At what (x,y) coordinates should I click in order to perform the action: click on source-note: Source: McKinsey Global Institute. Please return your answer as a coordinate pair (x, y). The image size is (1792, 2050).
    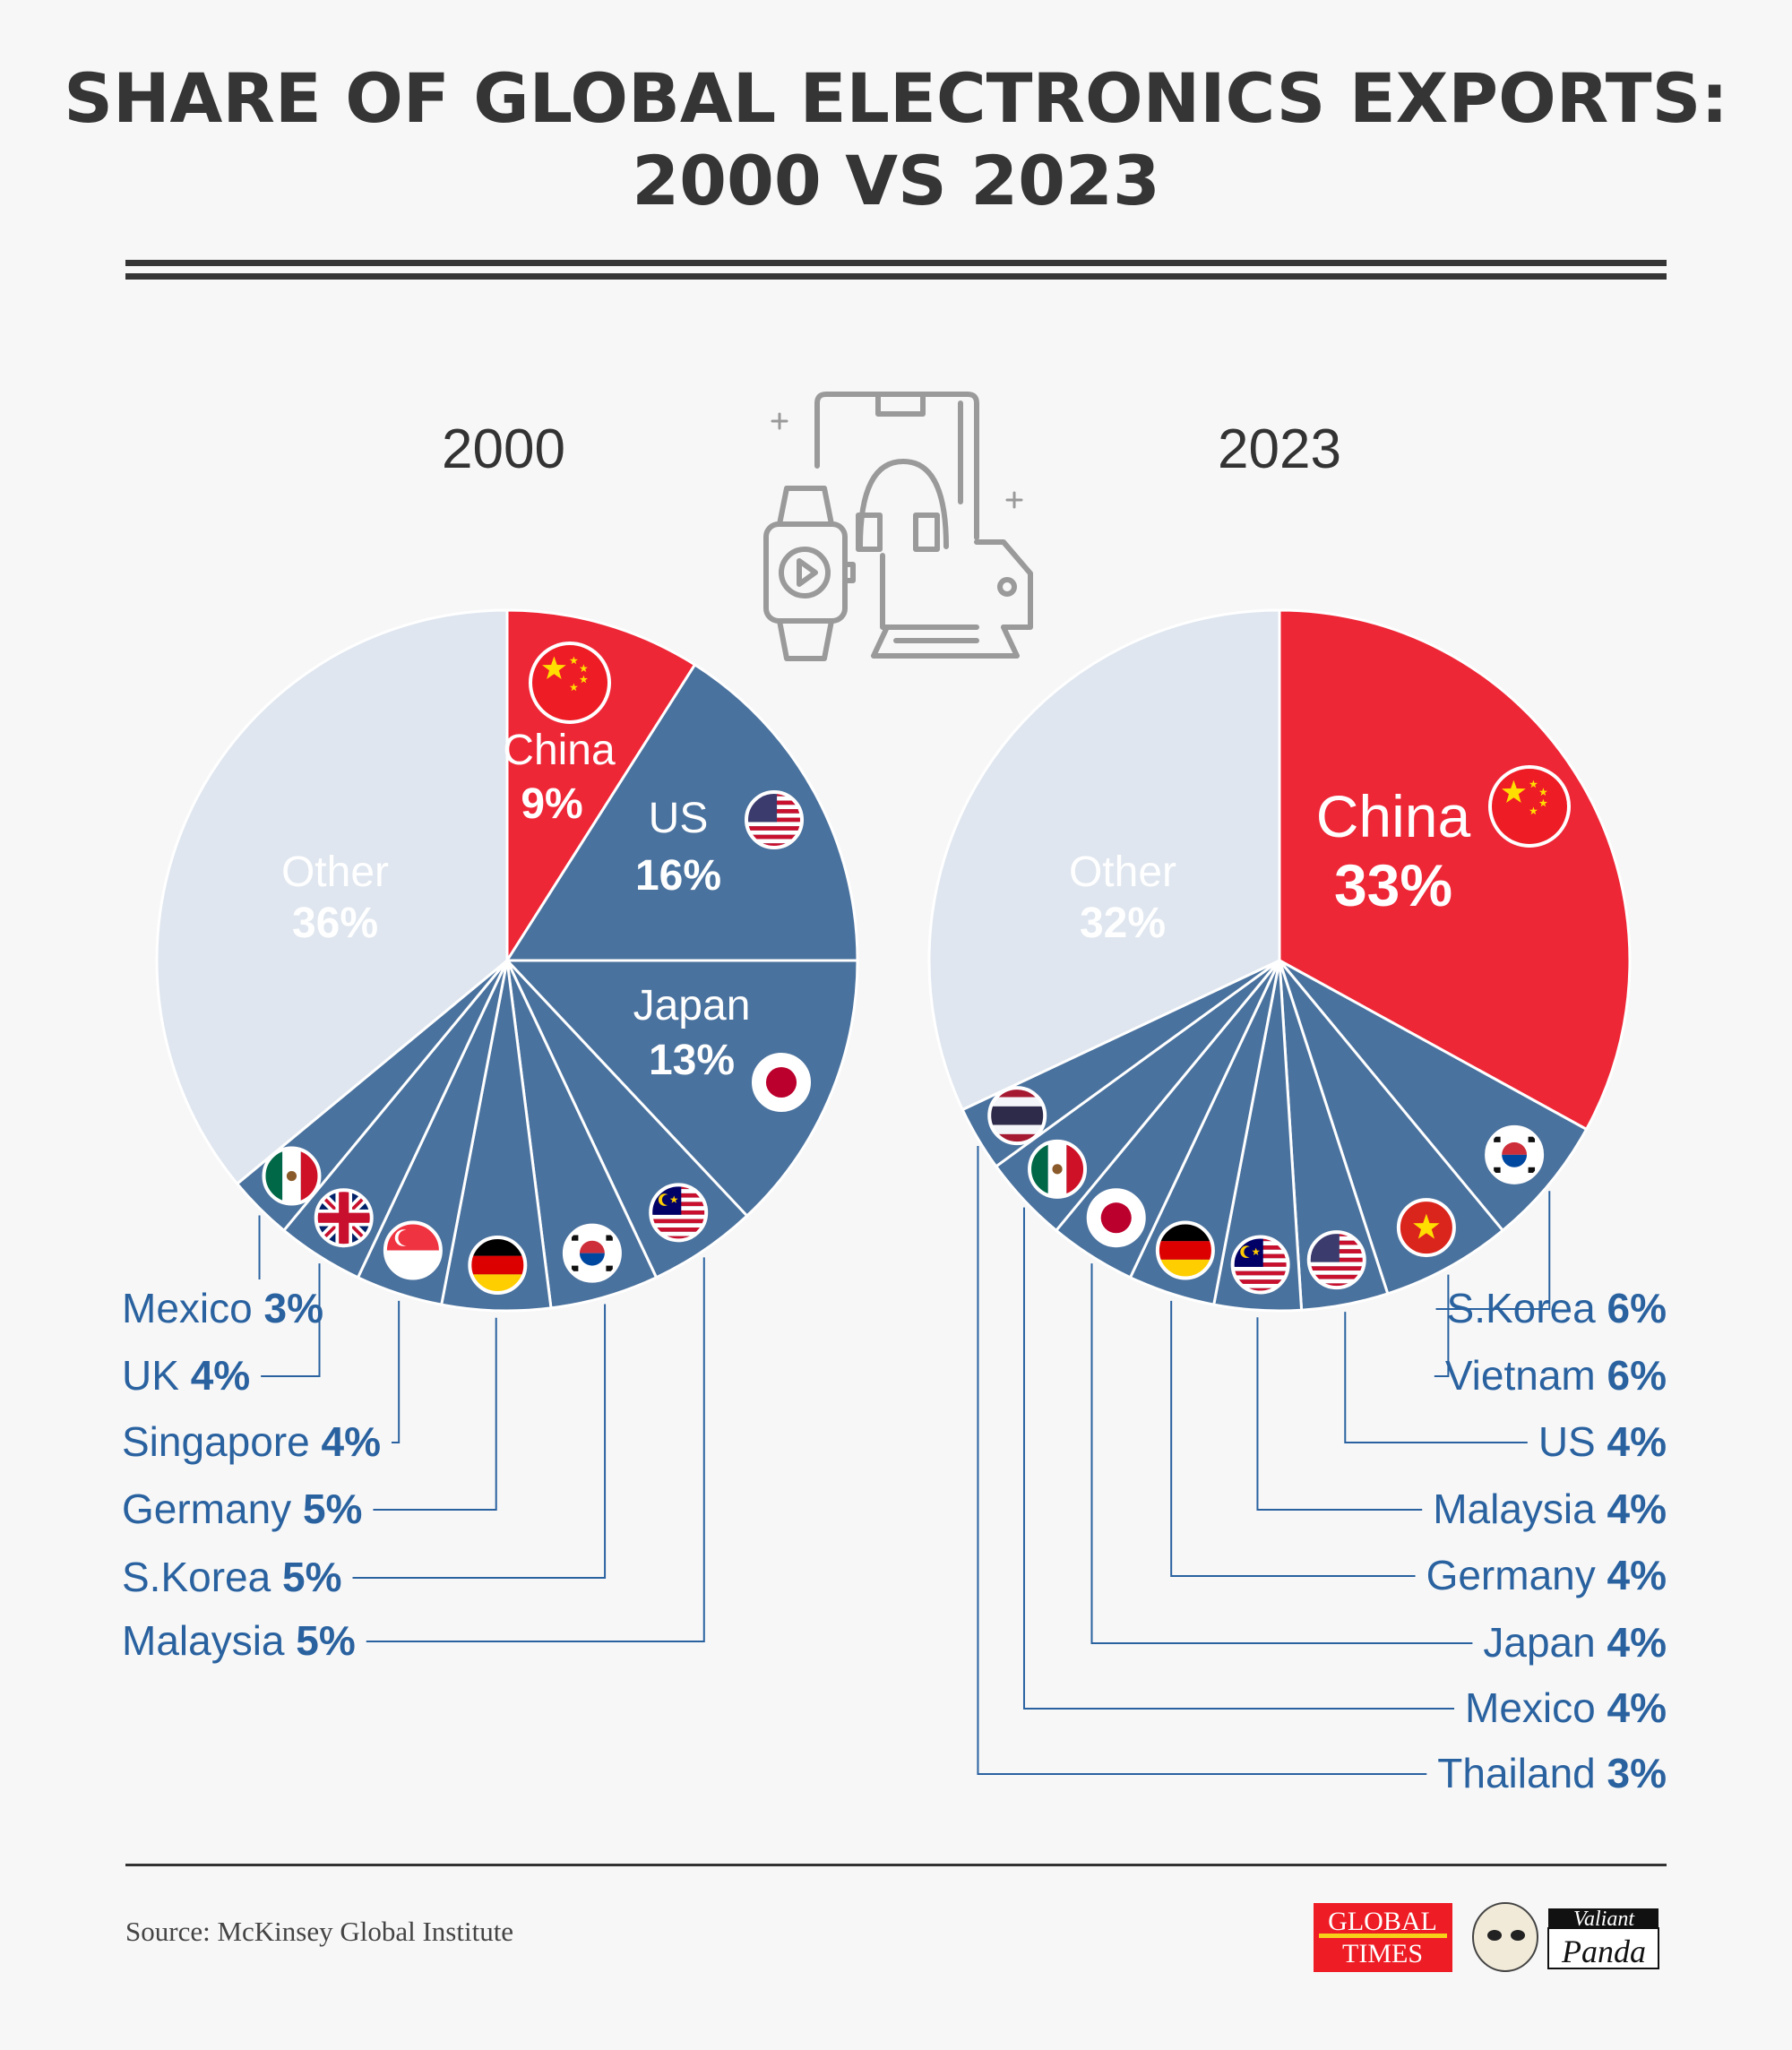
    Looking at the image, I should click on (319, 1932).